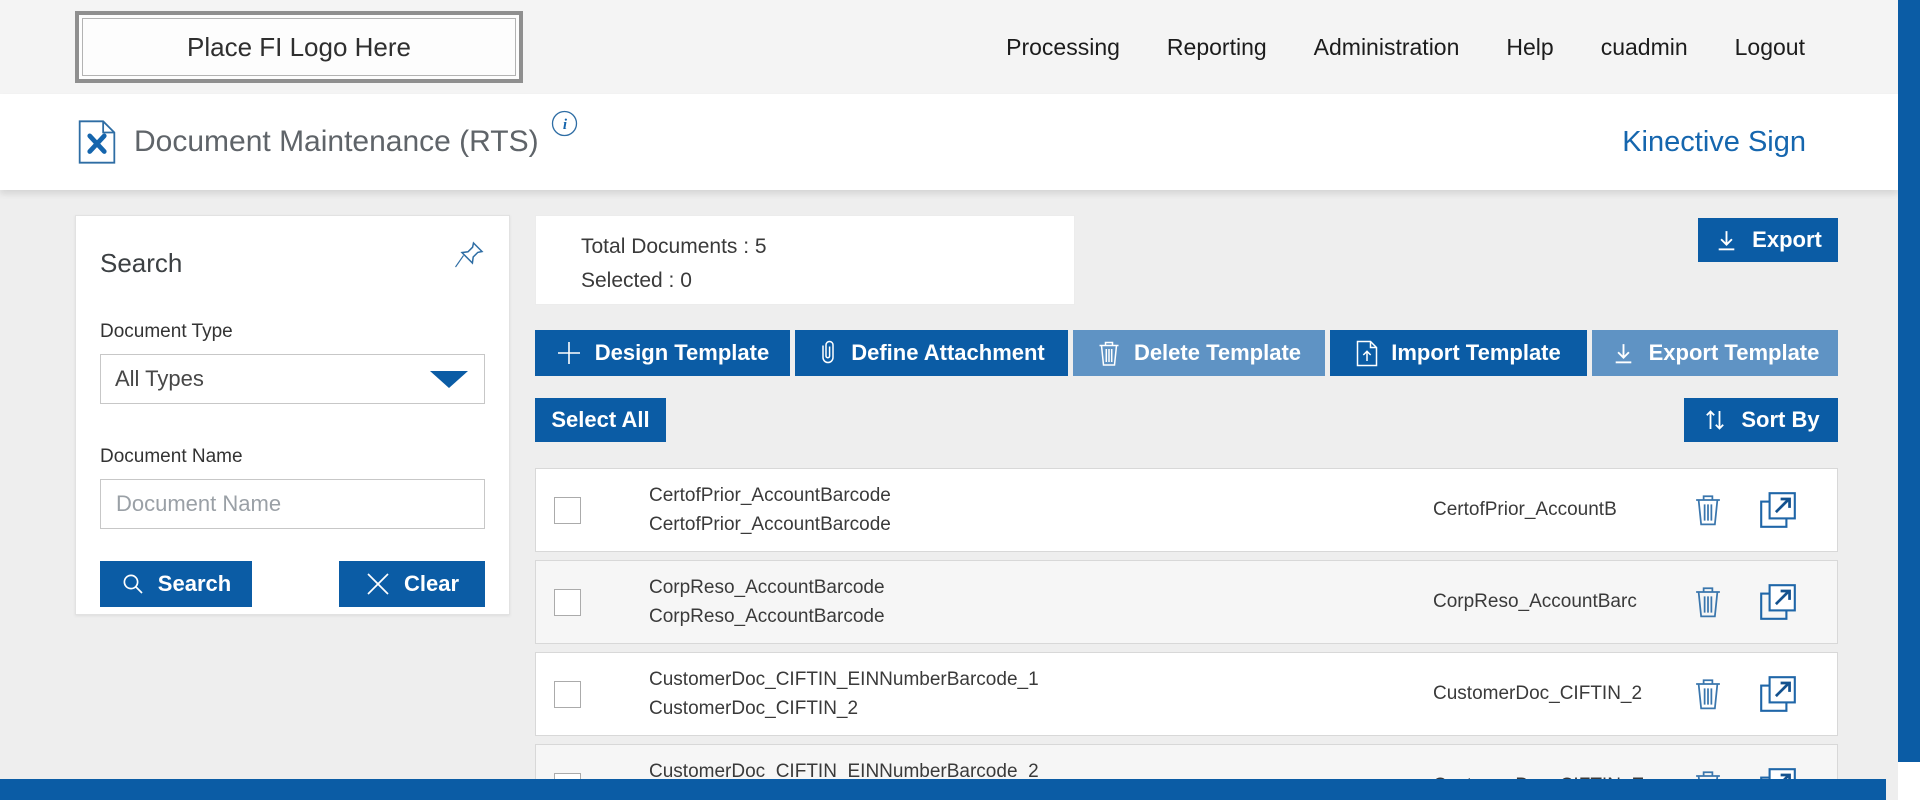  Describe the element at coordinates (767, 616) in the screenshot. I see `document-subname: CorpReso_AccountBarcode` at that location.